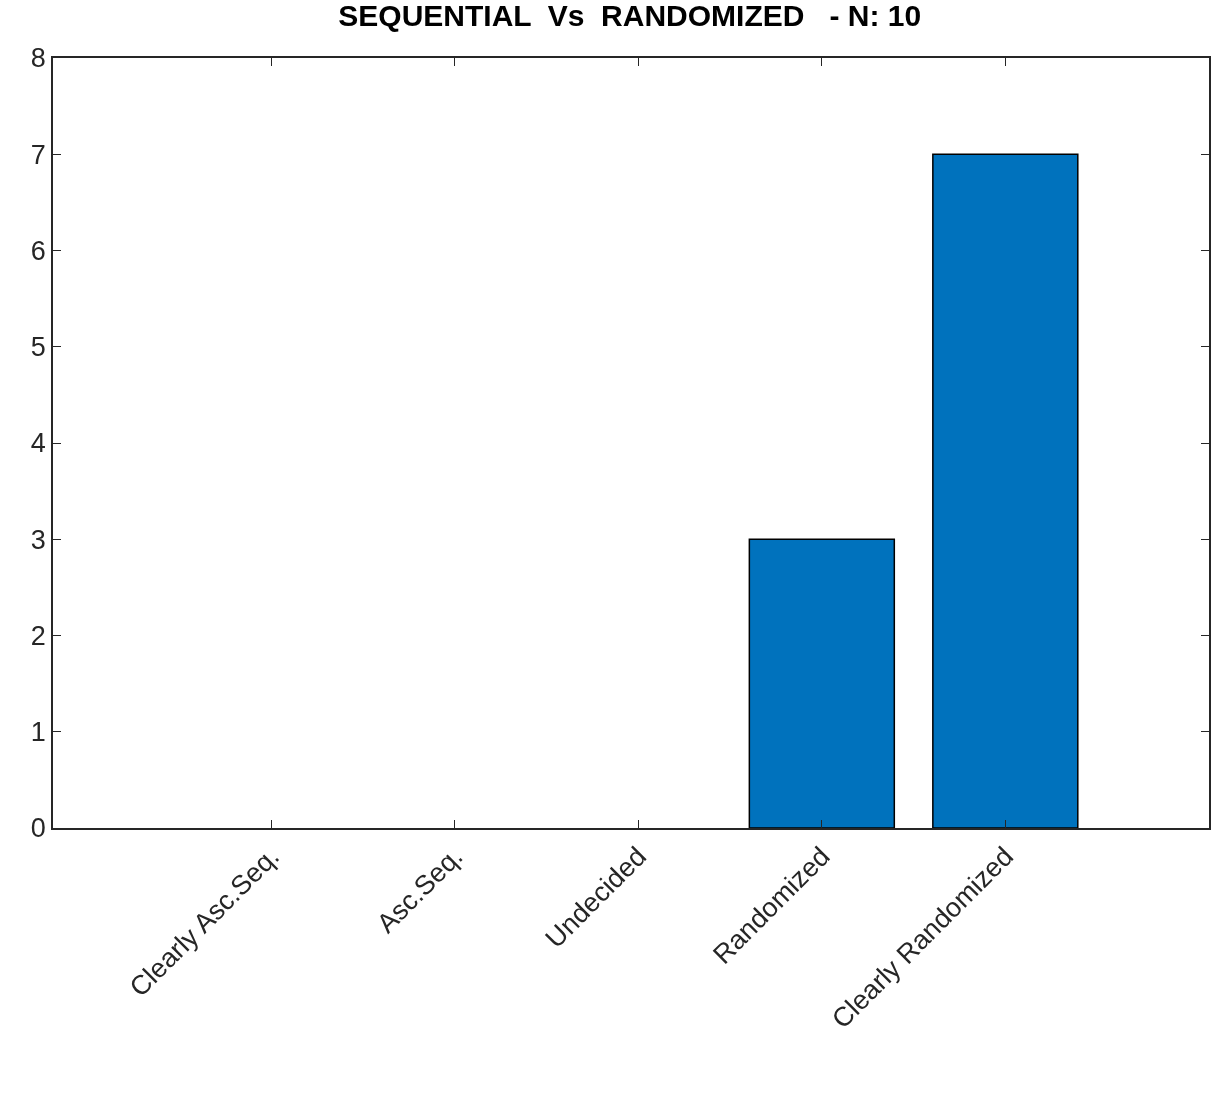 This screenshot has width=1211, height=1095. I want to click on y-tick-label: 4, so click(38, 443).